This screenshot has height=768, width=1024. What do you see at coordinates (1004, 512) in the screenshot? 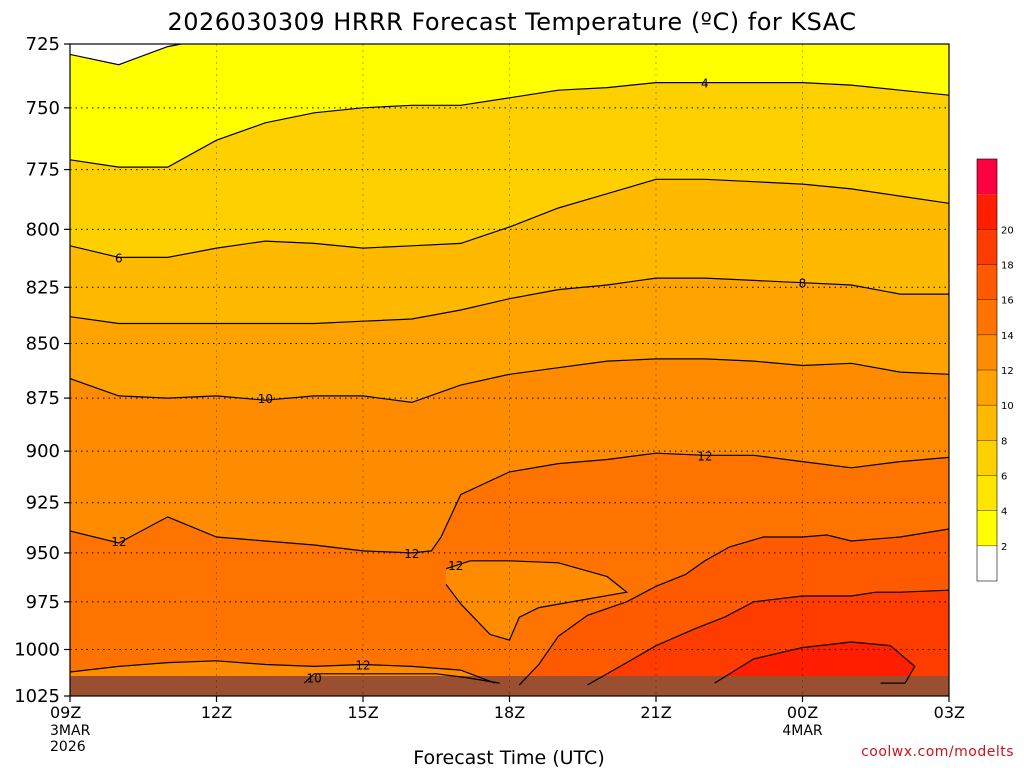
I see `colorbar-label: 4` at bounding box center [1004, 512].